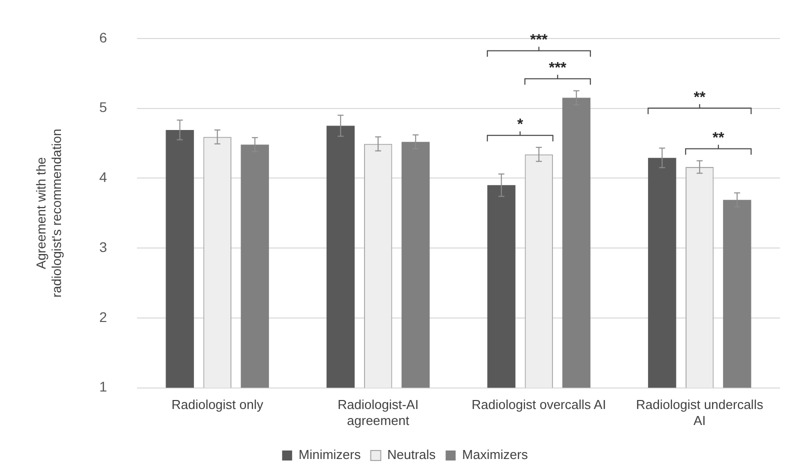 Image resolution: width=800 pixels, height=476 pixels. I want to click on x-tick-label: Radiologist only, so click(217, 404).